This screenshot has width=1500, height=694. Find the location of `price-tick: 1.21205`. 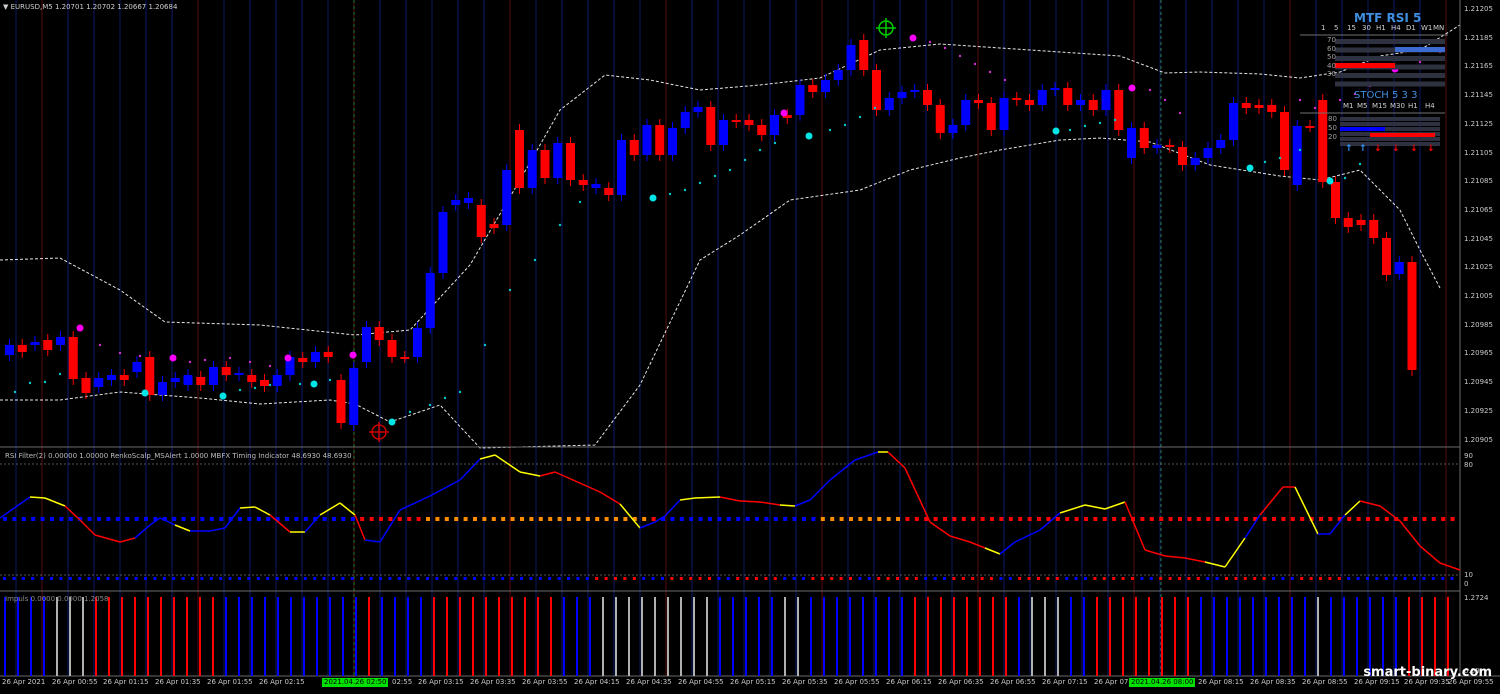

price-tick: 1.21205 is located at coordinates (1478, 9).